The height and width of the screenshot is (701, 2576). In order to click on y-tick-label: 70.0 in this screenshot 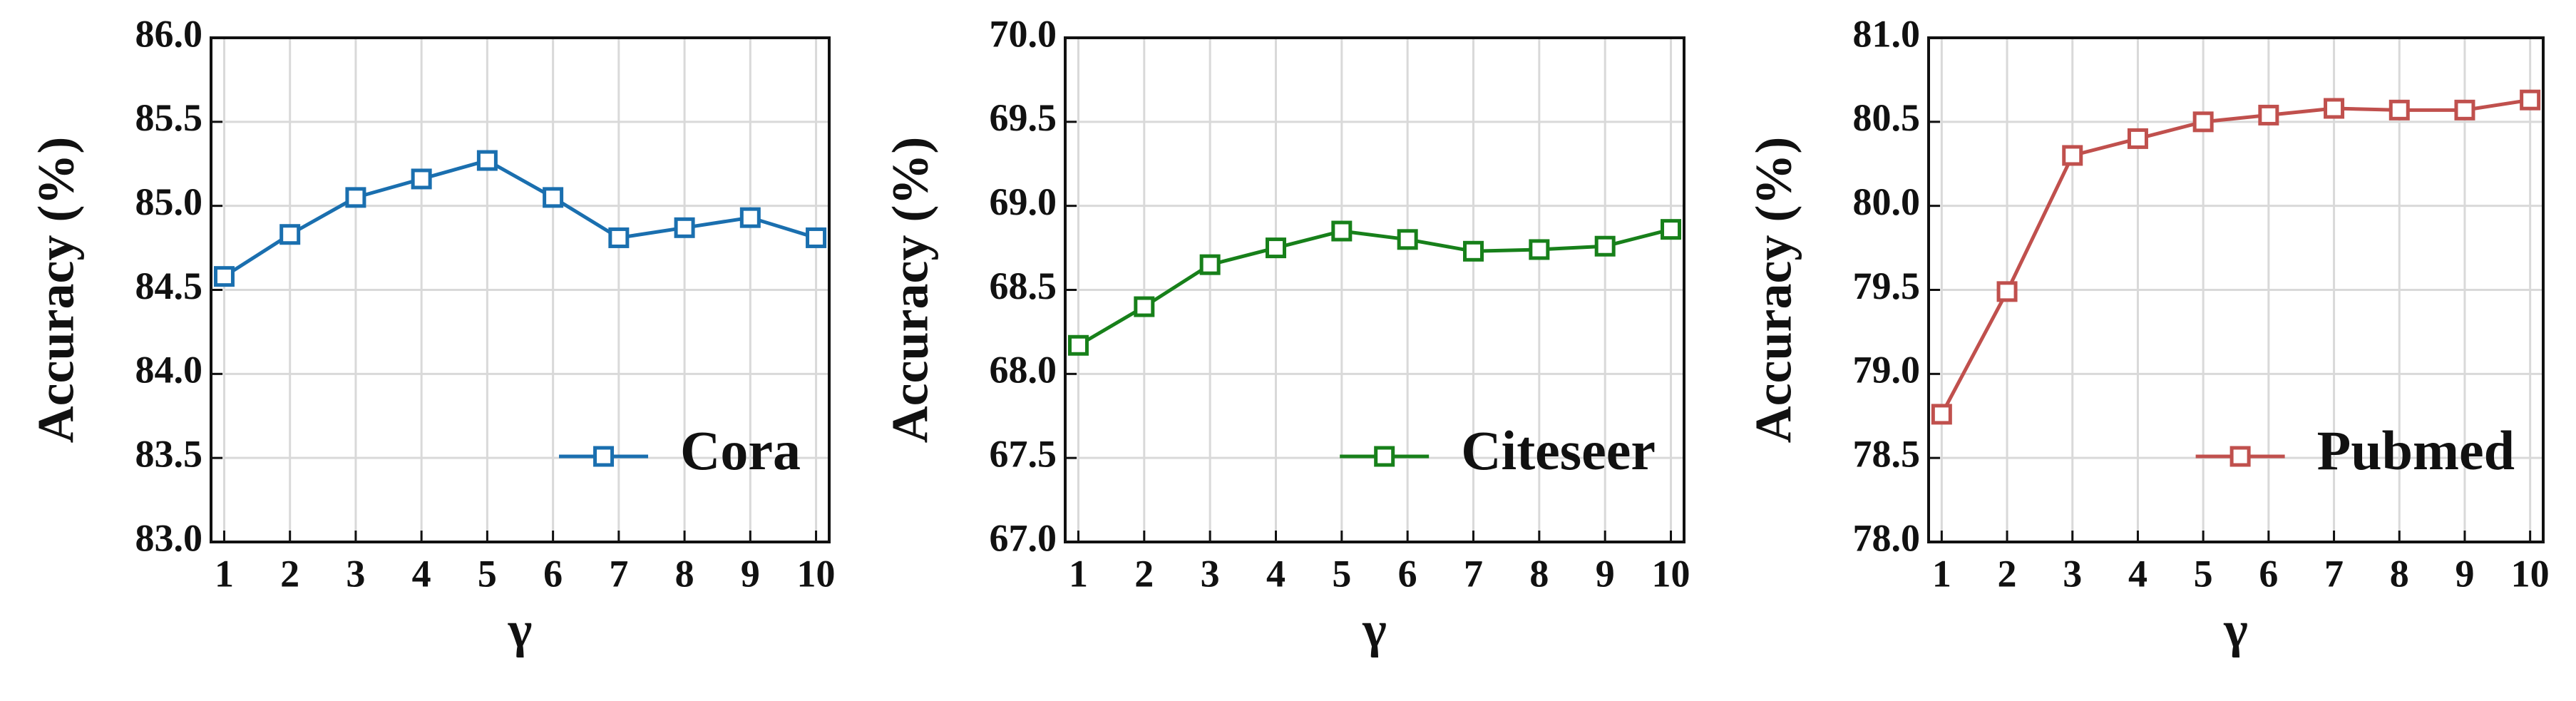, I will do `click(1023, 34)`.